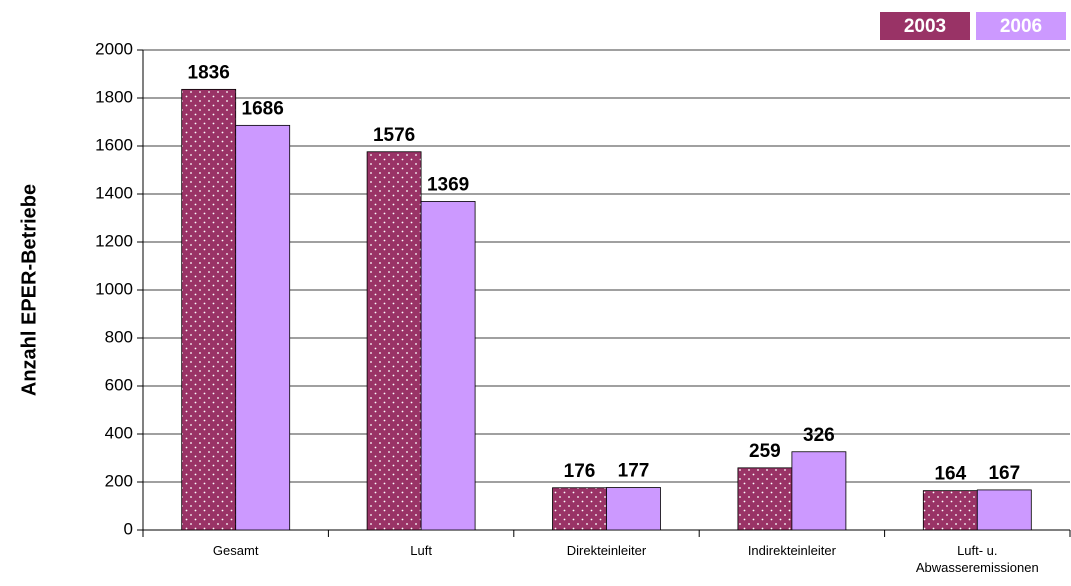 This screenshot has height=586, width=1071. I want to click on data-label: 326, so click(819, 435).